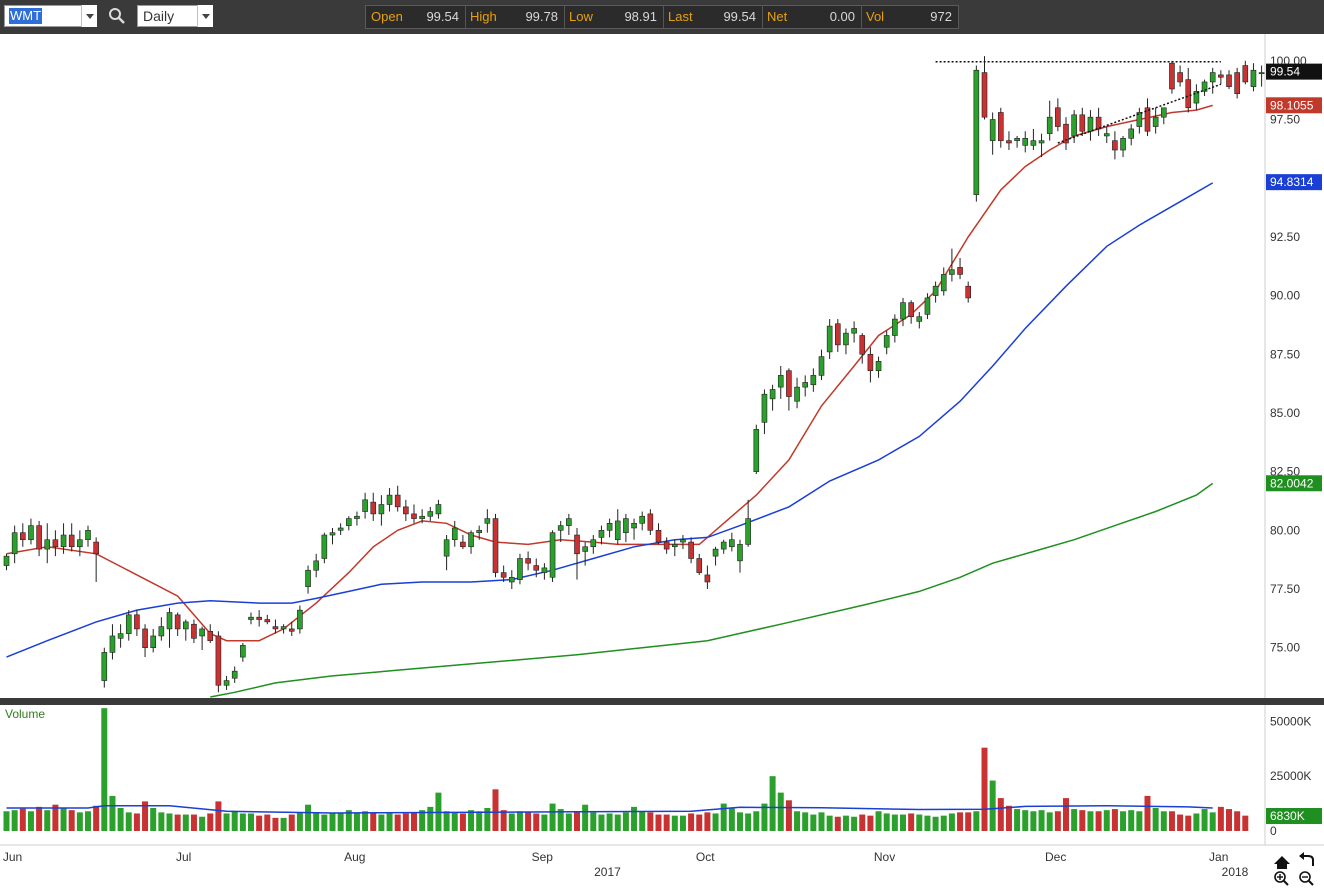 This screenshot has height=888, width=1324. What do you see at coordinates (541, 16) in the screenshot?
I see `quote-high-value: 99.78` at bounding box center [541, 16].